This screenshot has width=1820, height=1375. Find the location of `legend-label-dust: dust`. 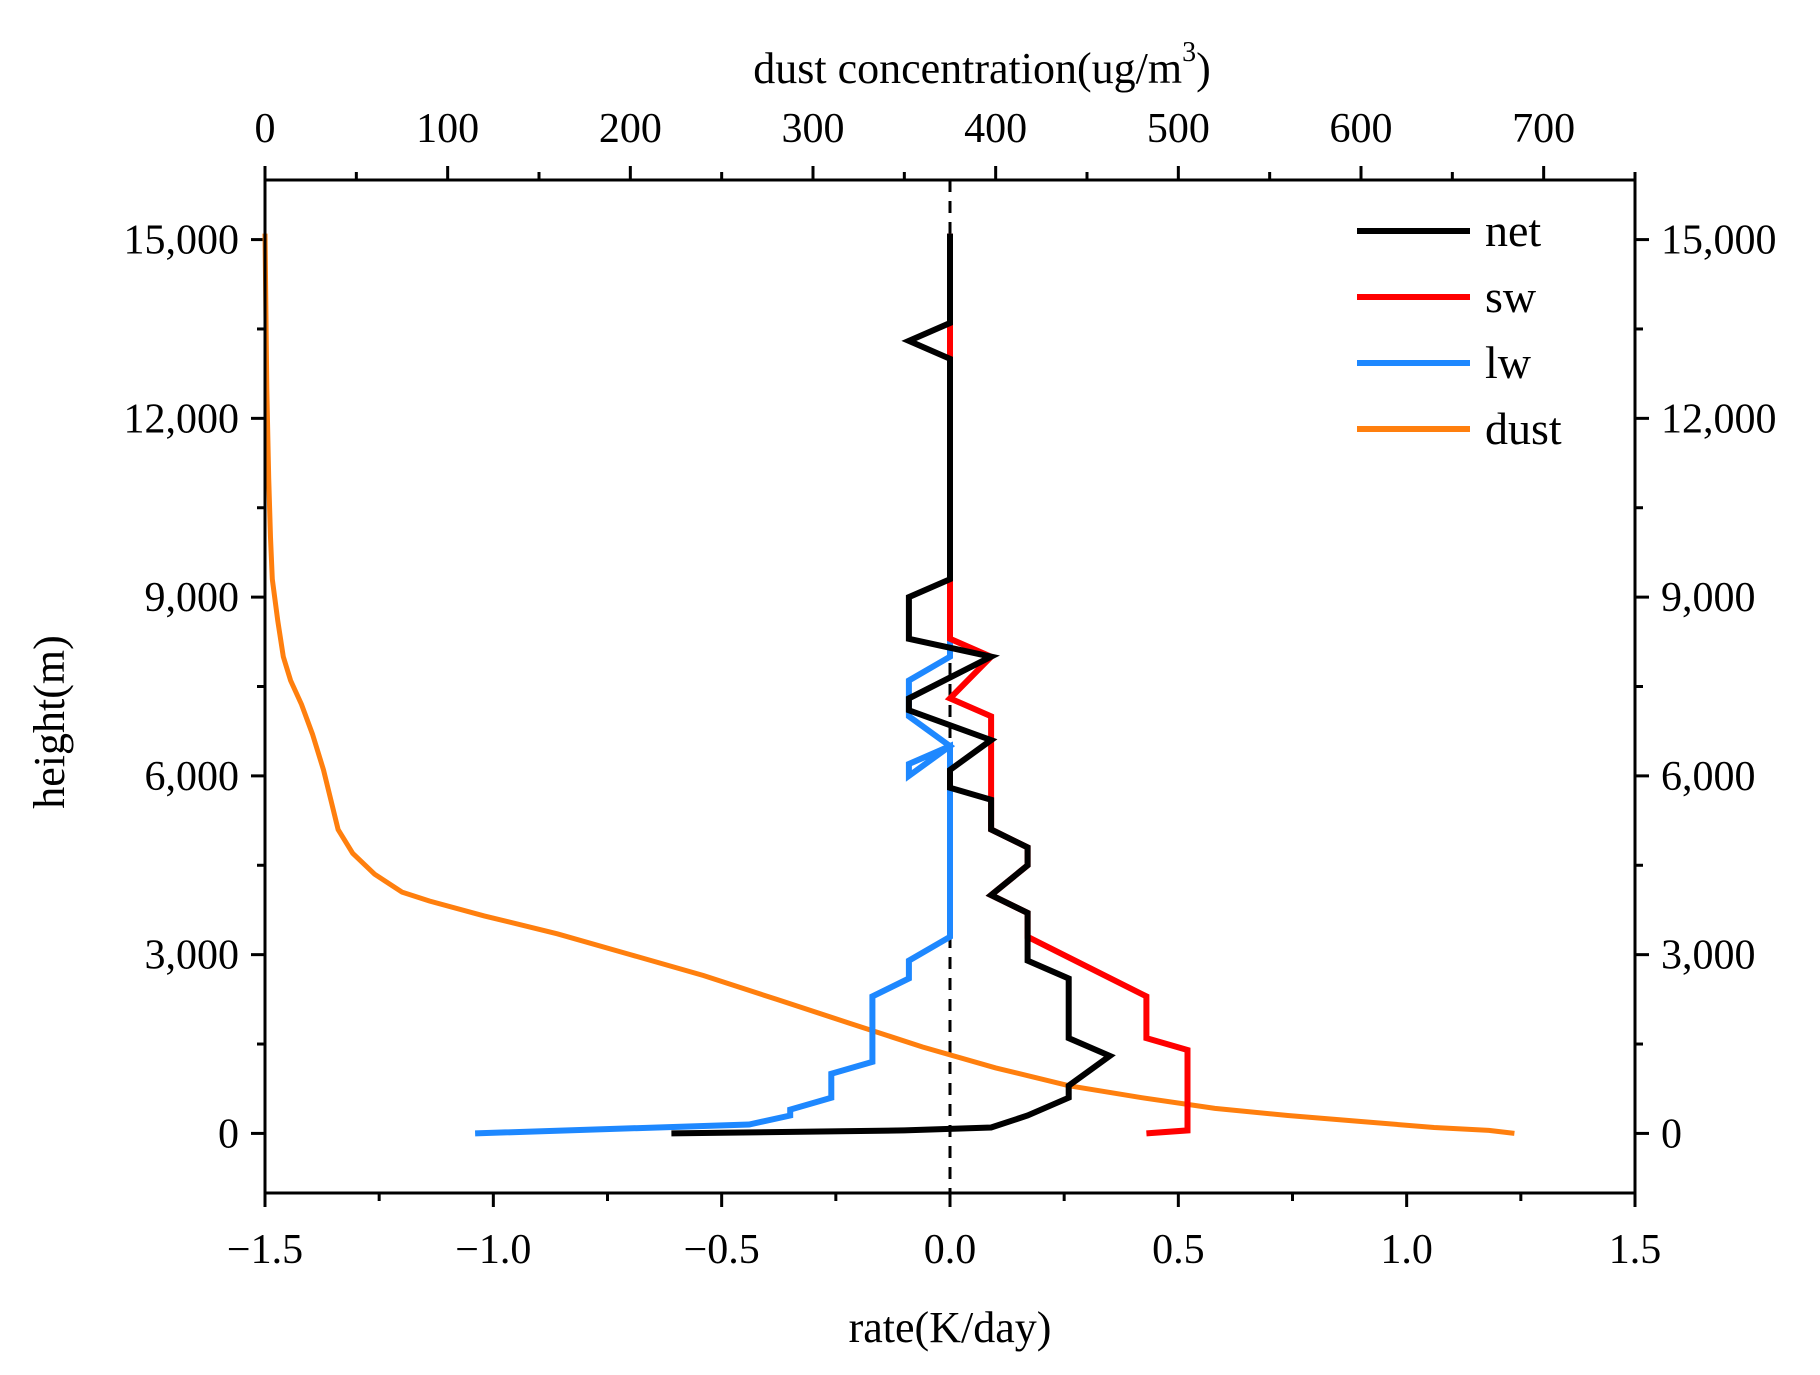

legend-label-dust: dust is located at coordinates (1523, 428).